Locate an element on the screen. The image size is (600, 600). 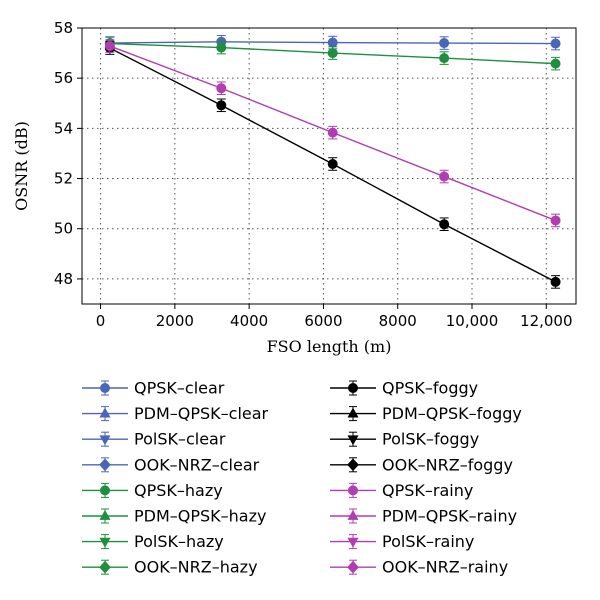
legend-item: PolSK–hazy is located at coordinates (153, 541).